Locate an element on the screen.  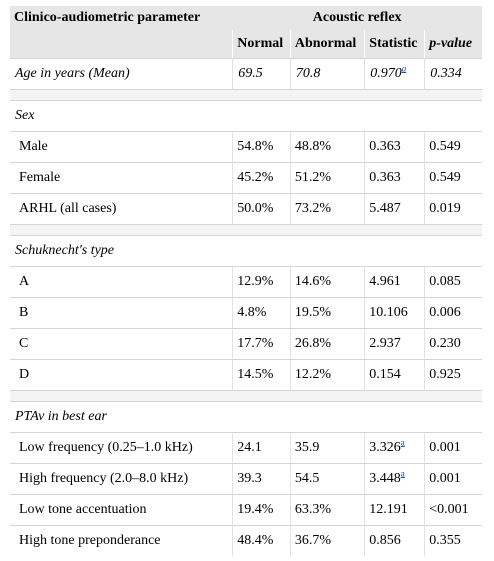
cell-statistic: 5.487 is located at coordinates (394, 208).